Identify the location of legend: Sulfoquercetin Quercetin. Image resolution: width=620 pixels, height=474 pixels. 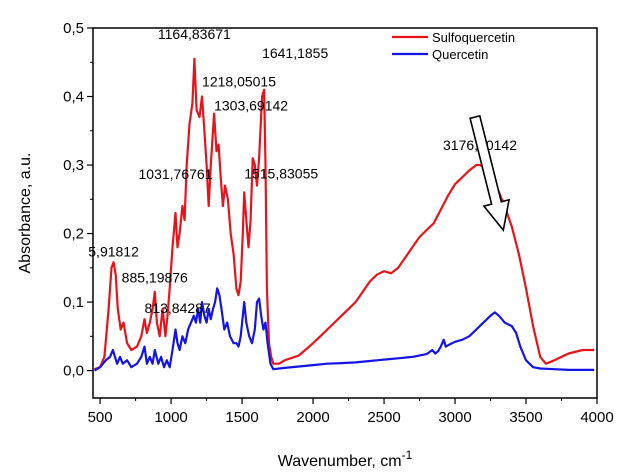
(453, 46).